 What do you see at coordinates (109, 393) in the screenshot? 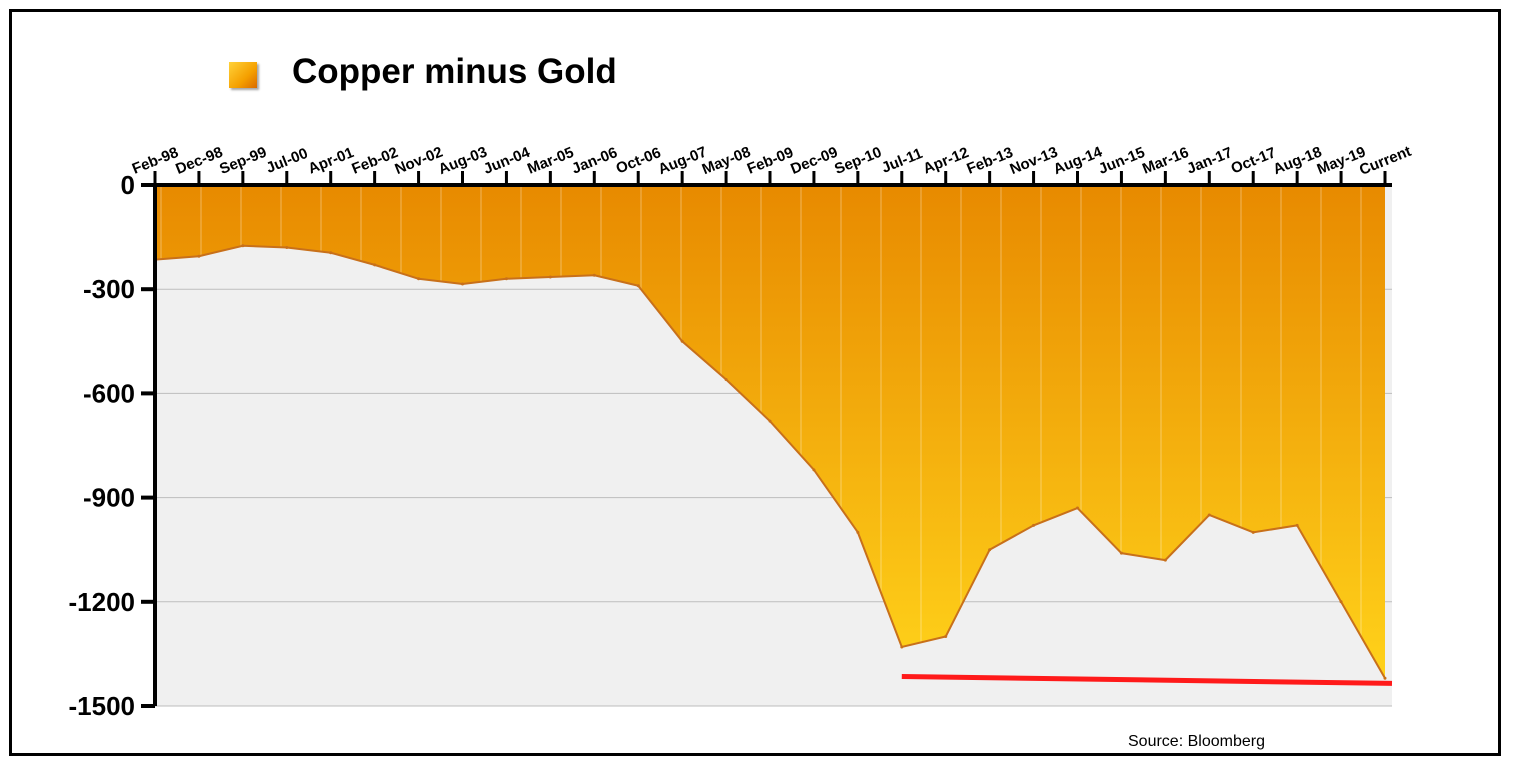
I see `y-tick-label: -600` at bounding box center [109, 393].